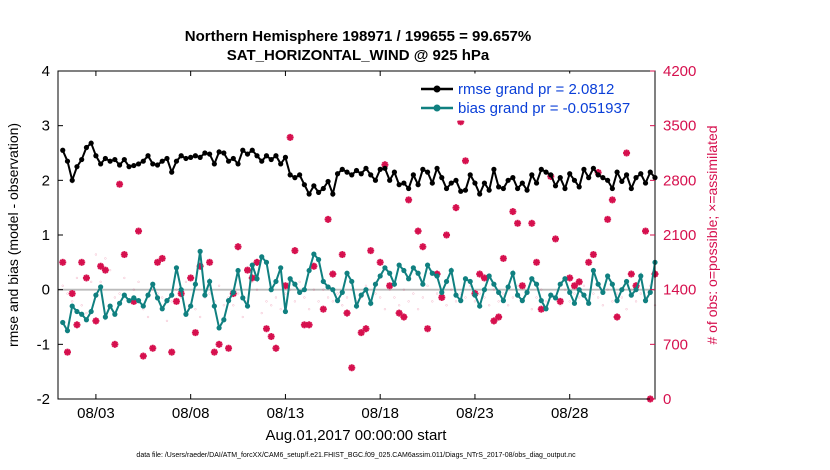 The height and width of the screenshot is (470, 830). Describe the element at coordinates (43, 344) in the screenshot. I see `y-left-tick-label: -1` at that location.